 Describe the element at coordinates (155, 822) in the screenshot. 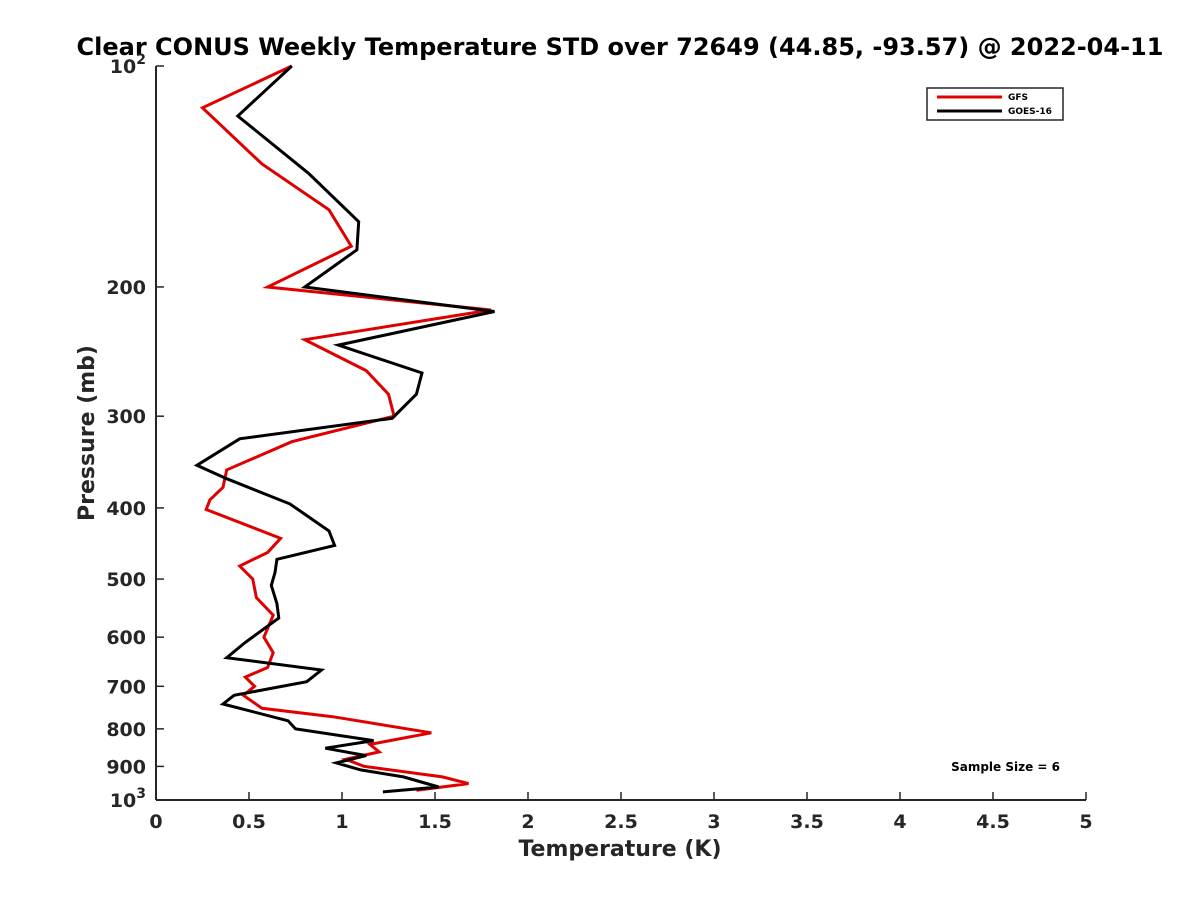

I see `x-tick-label: 0` at that location.